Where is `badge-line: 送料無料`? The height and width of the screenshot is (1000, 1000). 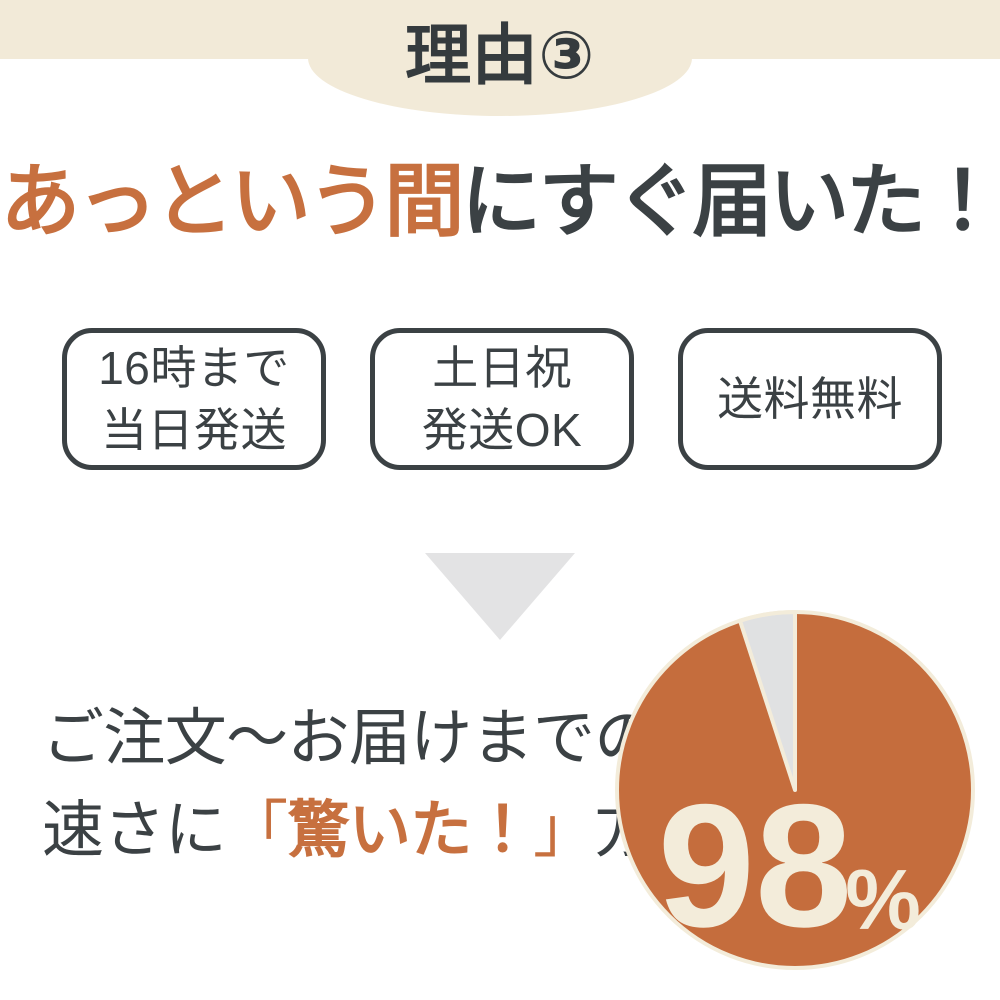 badge-line: 送料無料 is located at coordinates (810, 399).